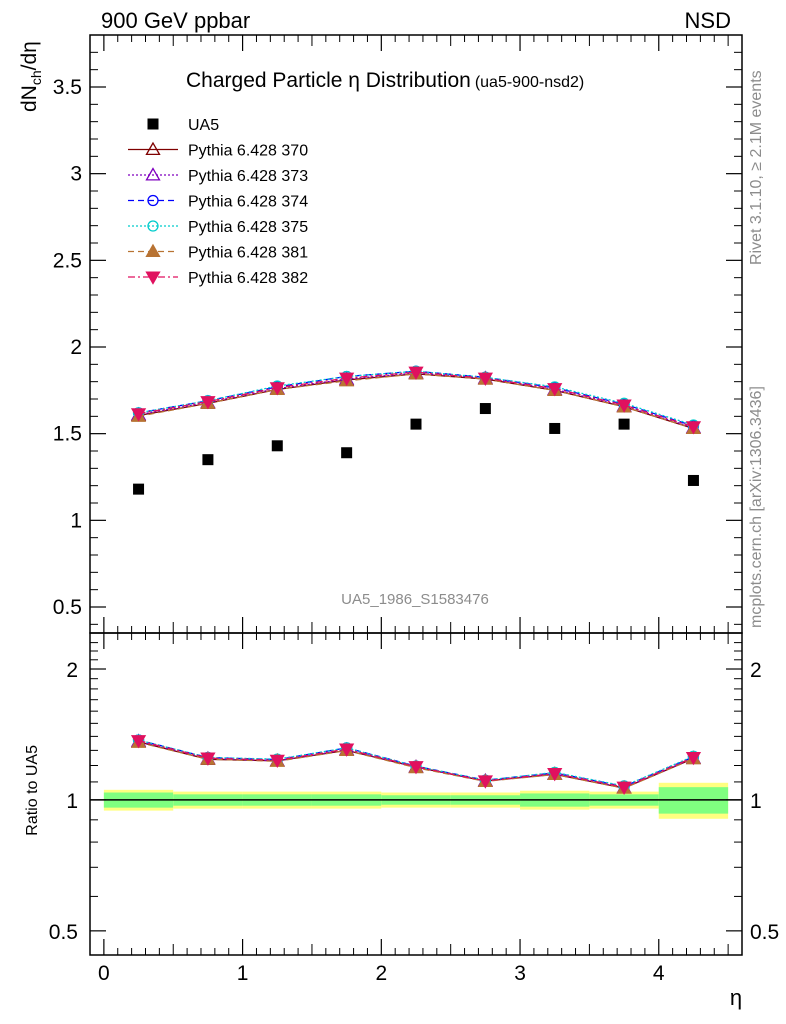 The width and height of the screenshot is (786, 1024). I want to click on side-label-rivet: Rivet 3.1.10, ≥ 2.1M events, so click(756, 167).